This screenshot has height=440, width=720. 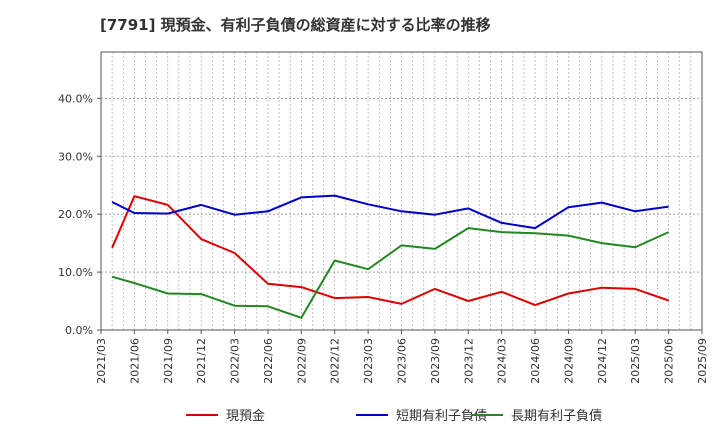 What do you see at coordinates (502, 361) in the screenshot?
I see `x-tick-label: 2024/03` at bounding box center [502, 361].